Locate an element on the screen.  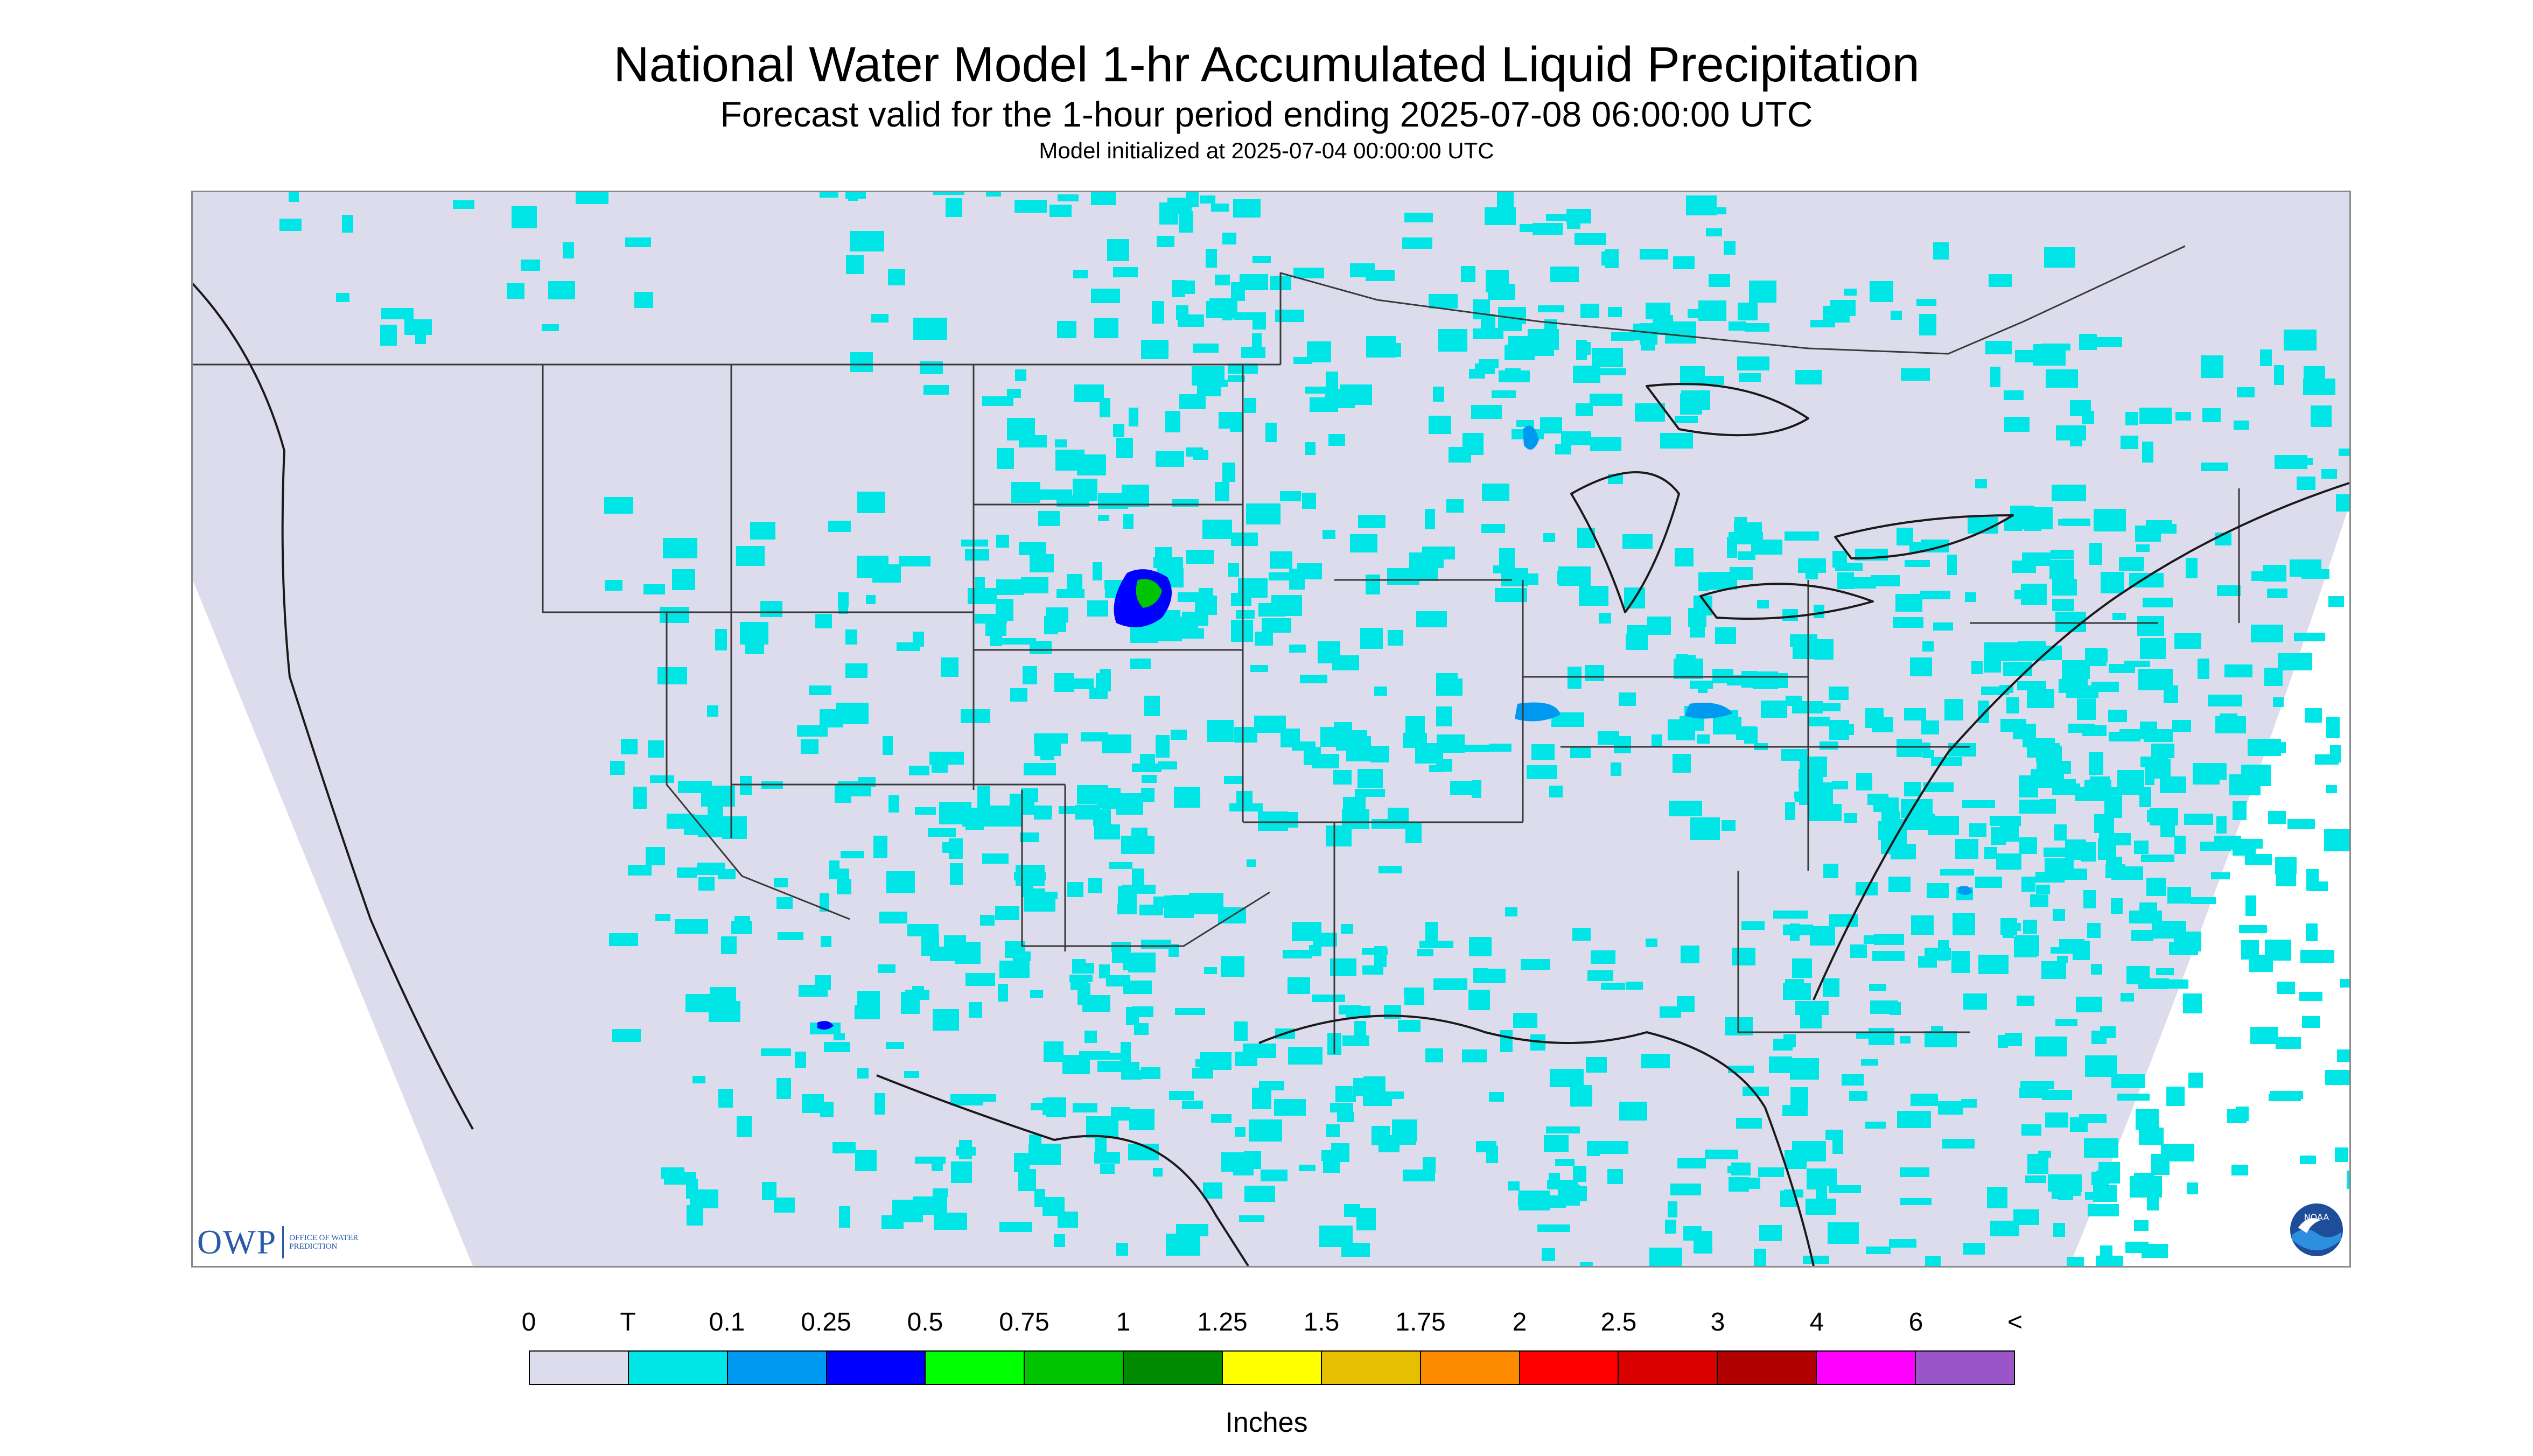
legend-units: Inches is located at coordinates (1266, 1422).